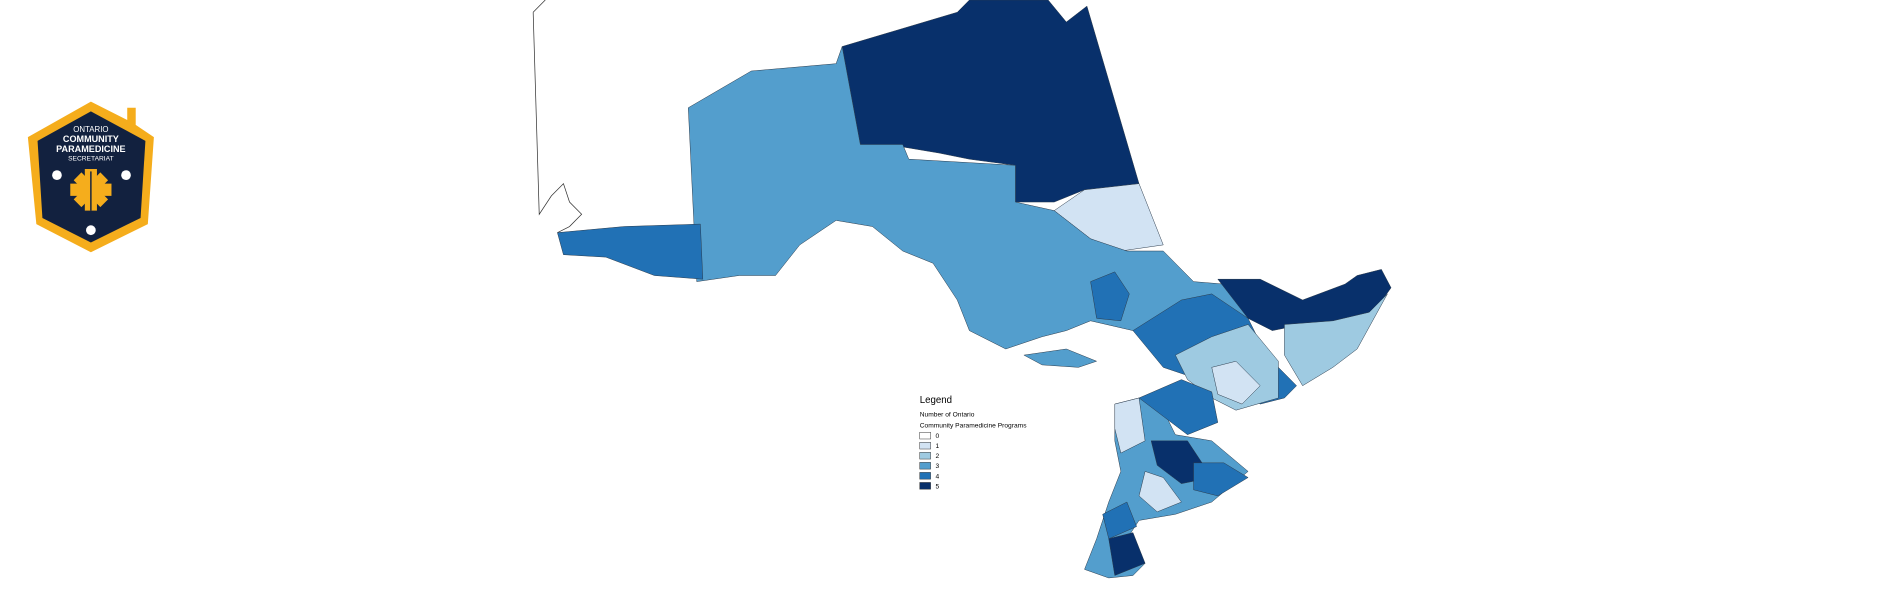 Image resolution: width=1900 pixels, height=600 pixels. Describe the element at coordinates (90, 149) in the screenshot. I see `logo-text: PARAMEDICINE` at that location.